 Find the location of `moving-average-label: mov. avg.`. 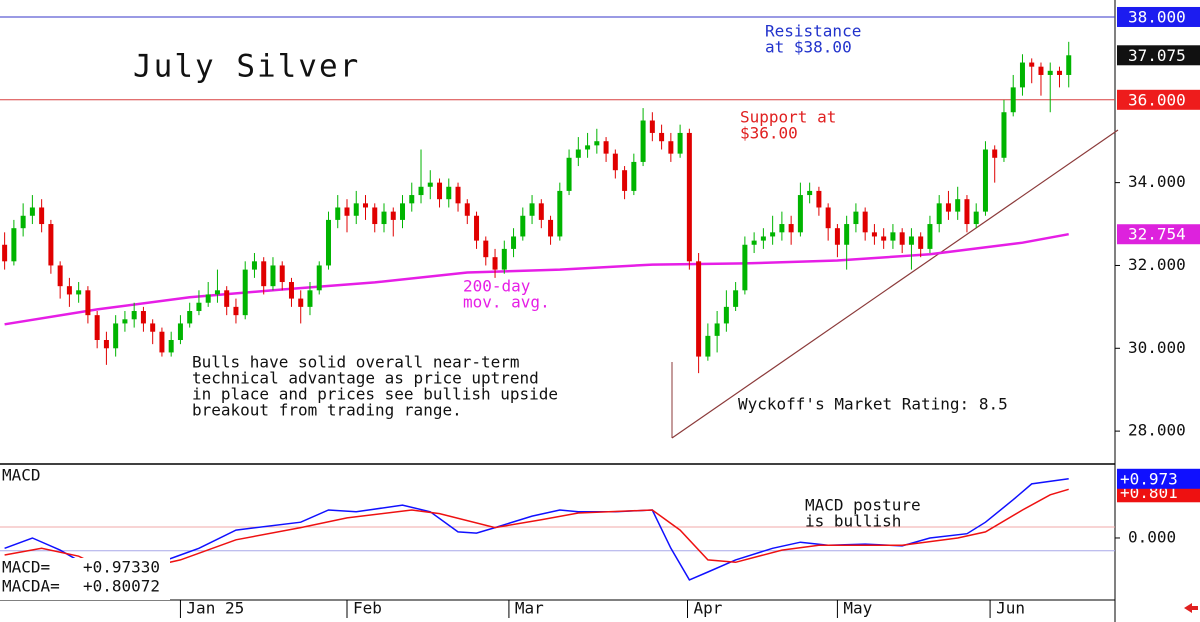

moving-average-label: mov. avg. is located at coordinates (506, 302).